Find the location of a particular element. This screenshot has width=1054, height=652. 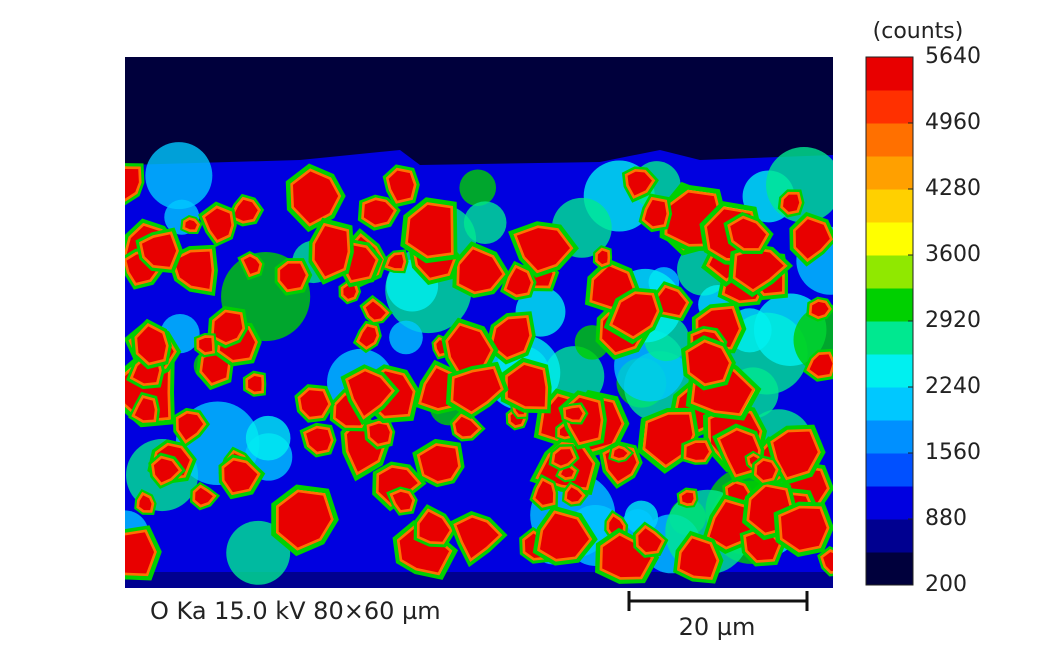

map-base is located at coordinates (479, 580).